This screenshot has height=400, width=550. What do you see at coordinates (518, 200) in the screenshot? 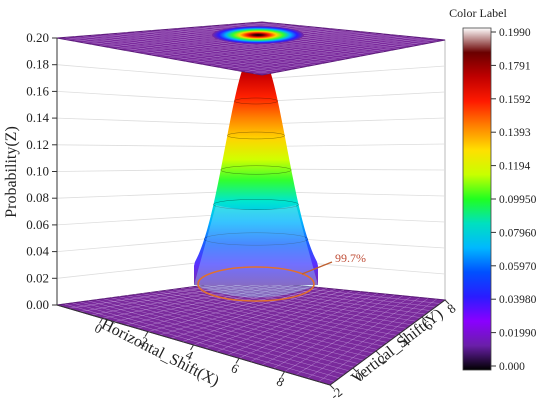
I see `colorbar-tick-label: 0.09950` at bounding box center [518, 200].